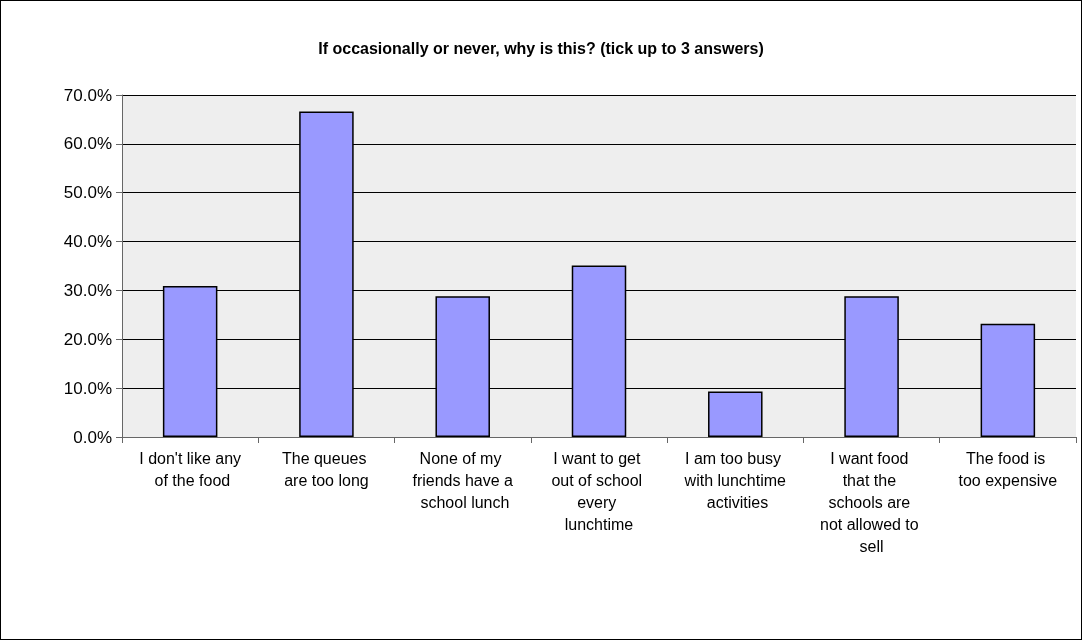 This screenshot has width=1082, height=640. I want to click on y-tick-label: 50.0%, so click(87, 193).